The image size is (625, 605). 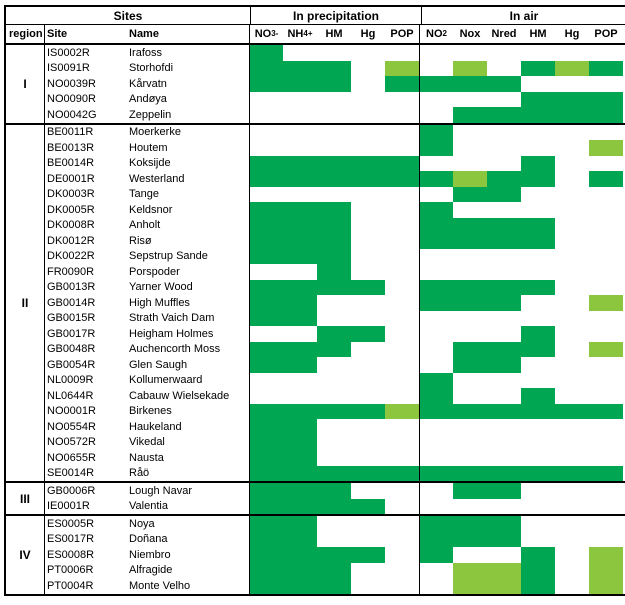 What do you see at coordinates (71, 209) in the screenshot?
I see `site-code: DK0005R` at bounding box center [71, 209].